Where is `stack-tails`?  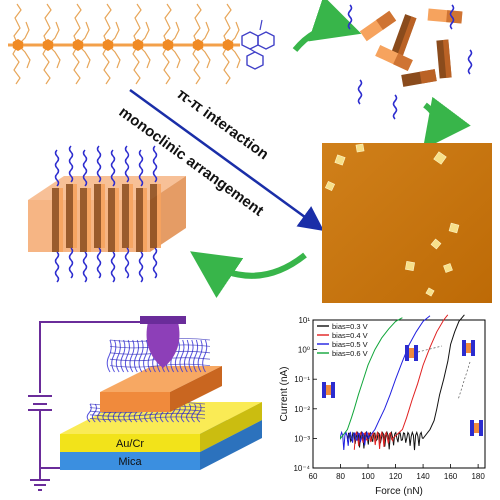
stack-tails is located at coordinates (106, 214).